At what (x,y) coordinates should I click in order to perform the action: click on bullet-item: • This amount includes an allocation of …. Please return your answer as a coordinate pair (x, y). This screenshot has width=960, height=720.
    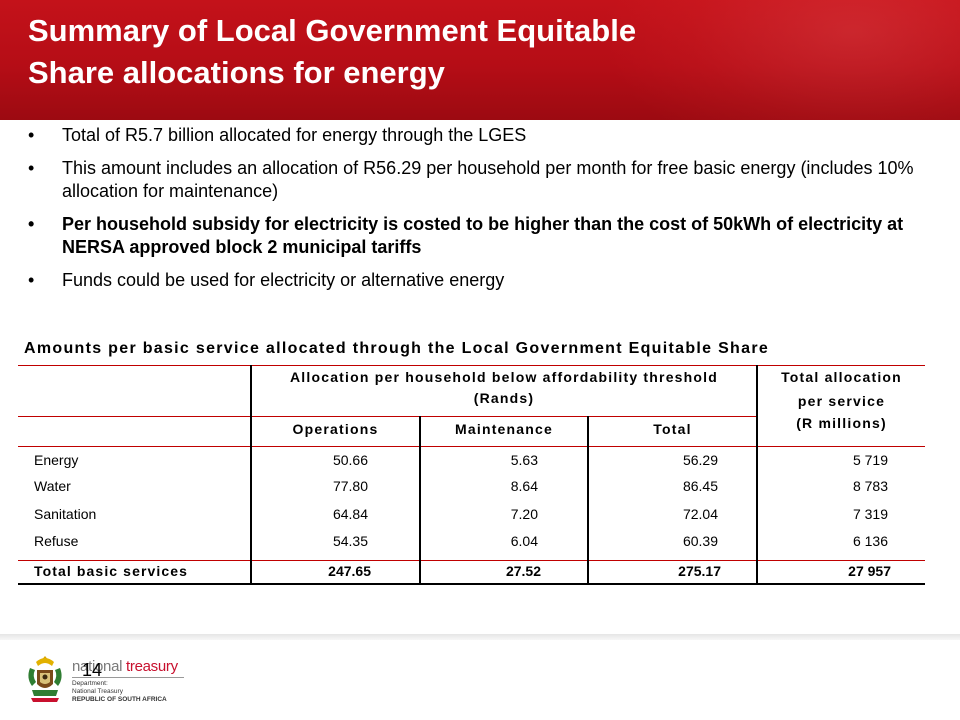
    Looking at the image, I should click on (481, 180).